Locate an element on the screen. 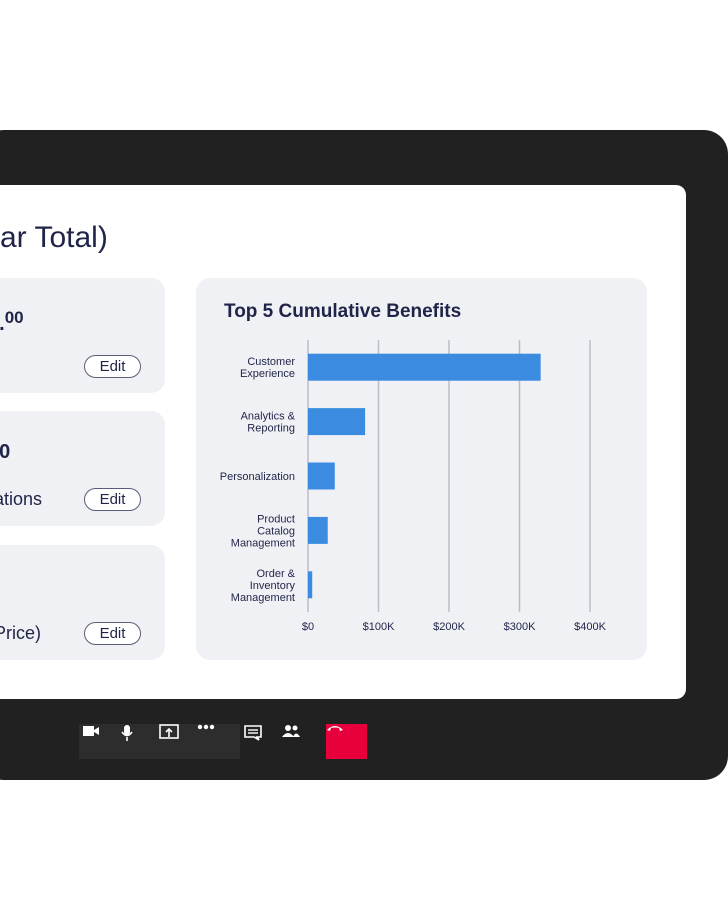 This screenshot has width=728, height=910. y-tick-label: Customer is located at coordinates (271, 362).